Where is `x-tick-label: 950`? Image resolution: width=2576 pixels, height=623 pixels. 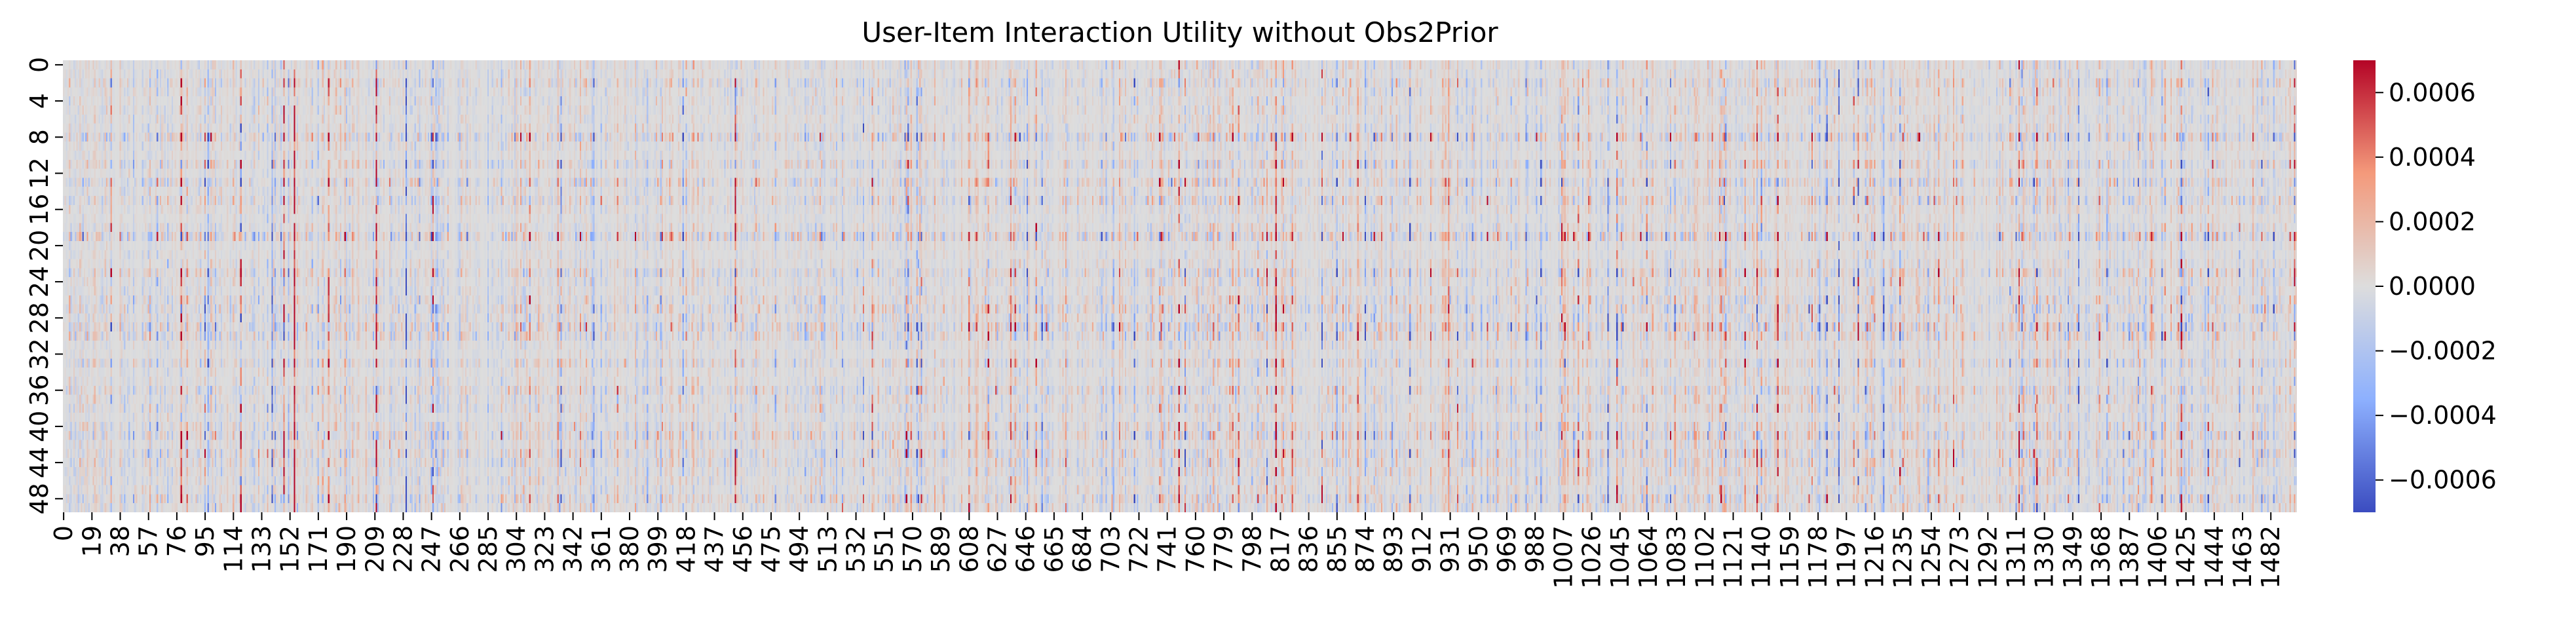 x-tick-label: 950 is located at coordinates (1478, 549).